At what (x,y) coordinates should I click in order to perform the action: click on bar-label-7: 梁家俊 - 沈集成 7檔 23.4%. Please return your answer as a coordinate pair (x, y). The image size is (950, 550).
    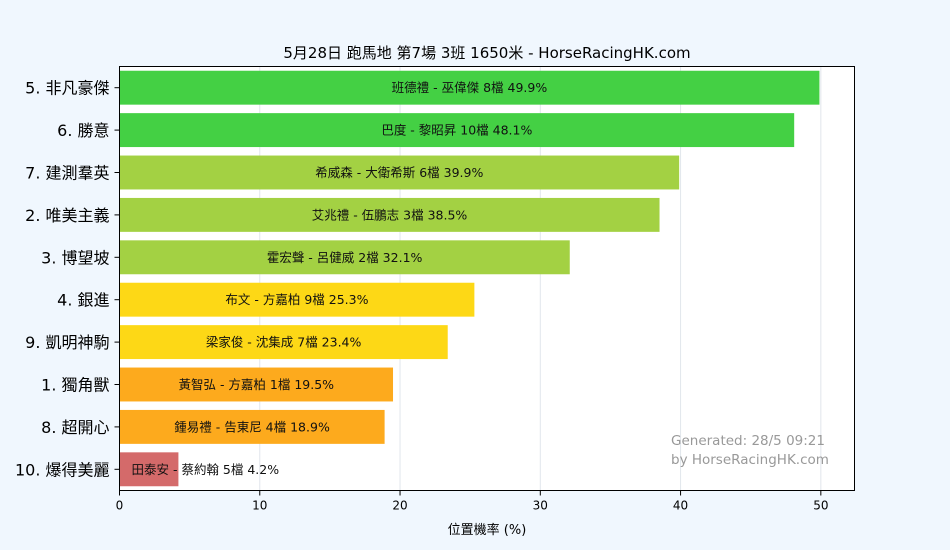
    Looking at the image, I should click on (284, 342).